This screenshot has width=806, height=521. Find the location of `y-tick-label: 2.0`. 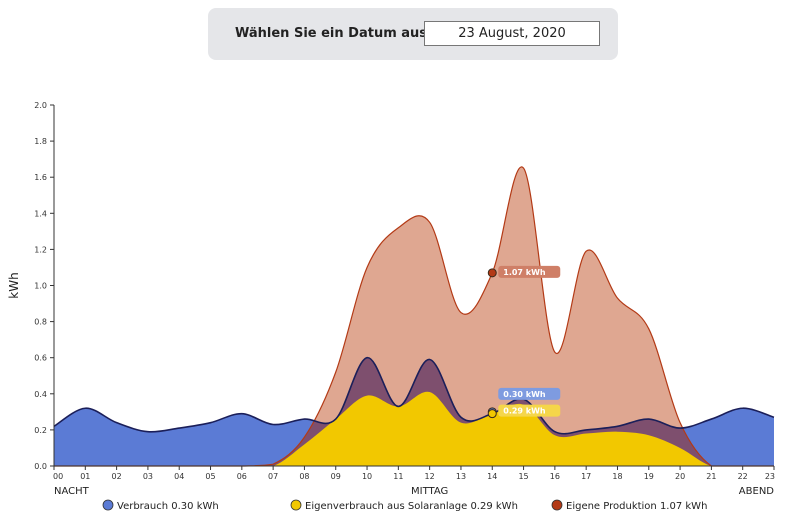

y-tick-label: 2.0 is located at coordinates (40, 105).